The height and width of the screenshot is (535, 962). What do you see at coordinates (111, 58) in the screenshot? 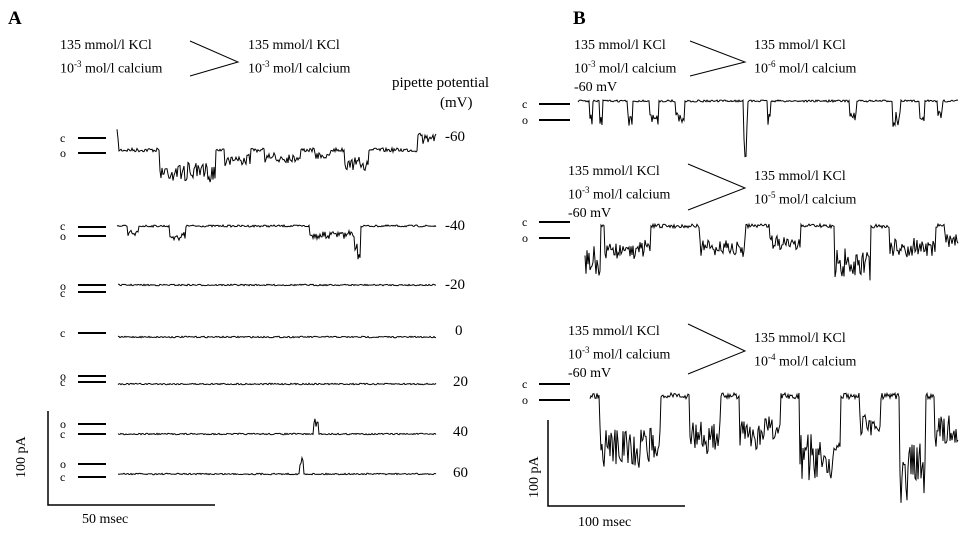
I see `panel-a-pipette-solution: 135 mmol/l KCl 10-3 mol/l calcium` at bounding box center [111, 58].